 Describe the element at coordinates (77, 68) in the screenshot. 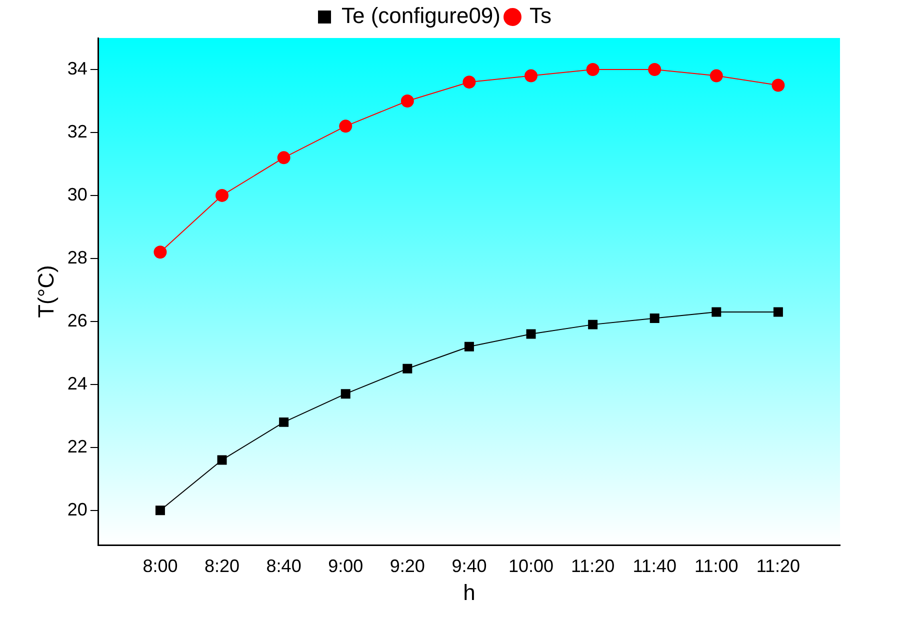

I see `y-tick-label: 34` at that location.